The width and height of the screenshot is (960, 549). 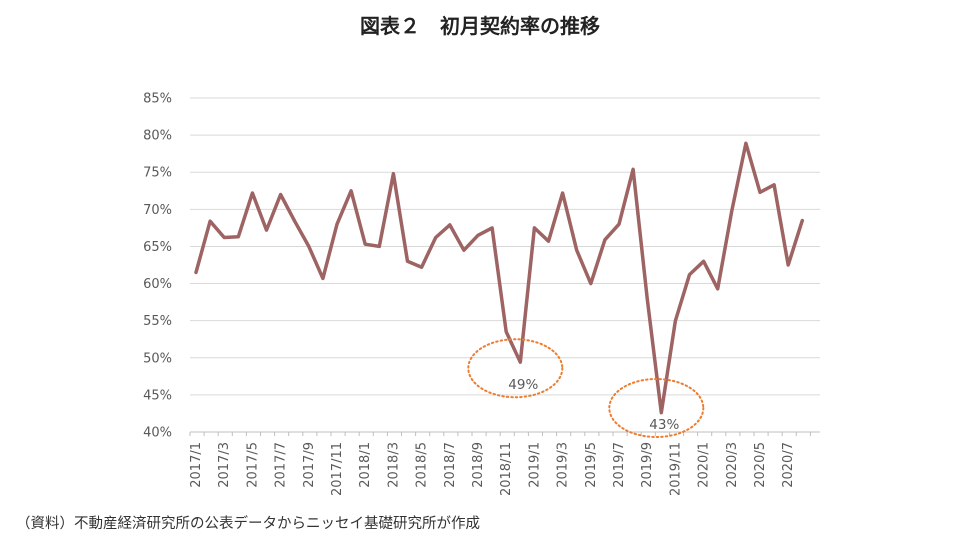 What do you see at coordinates (563, 465) in the screenshot?
I see `x-tick-label: 2019/3` at bounding box center [563, 465].